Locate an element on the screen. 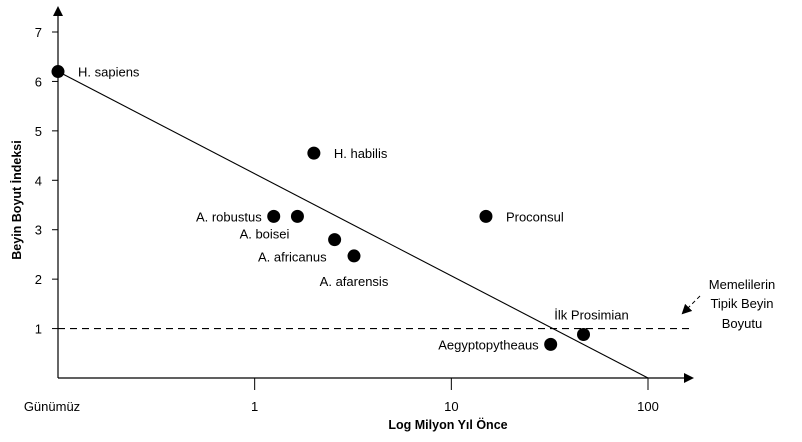 The width and height of the screenshot is (802, 442). annotation-line-1: Memelilerin is located at coordinates (742, 284).